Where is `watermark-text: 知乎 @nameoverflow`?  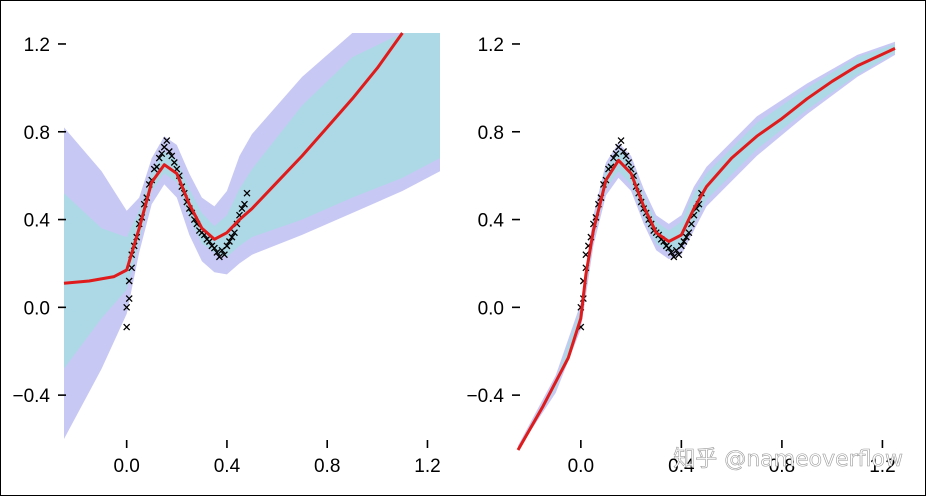
watermark-text: 知乎 @nameoverflow is located at coordinates (788, 459).